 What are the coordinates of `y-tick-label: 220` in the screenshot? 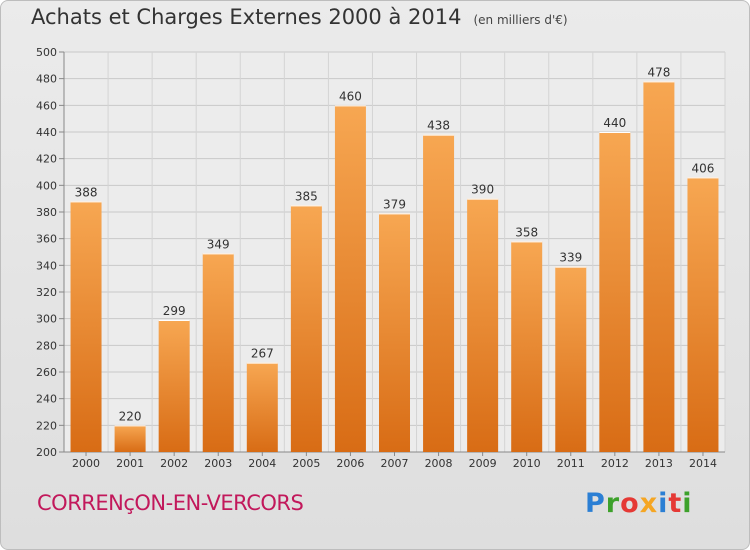 It's located at (46, 425).